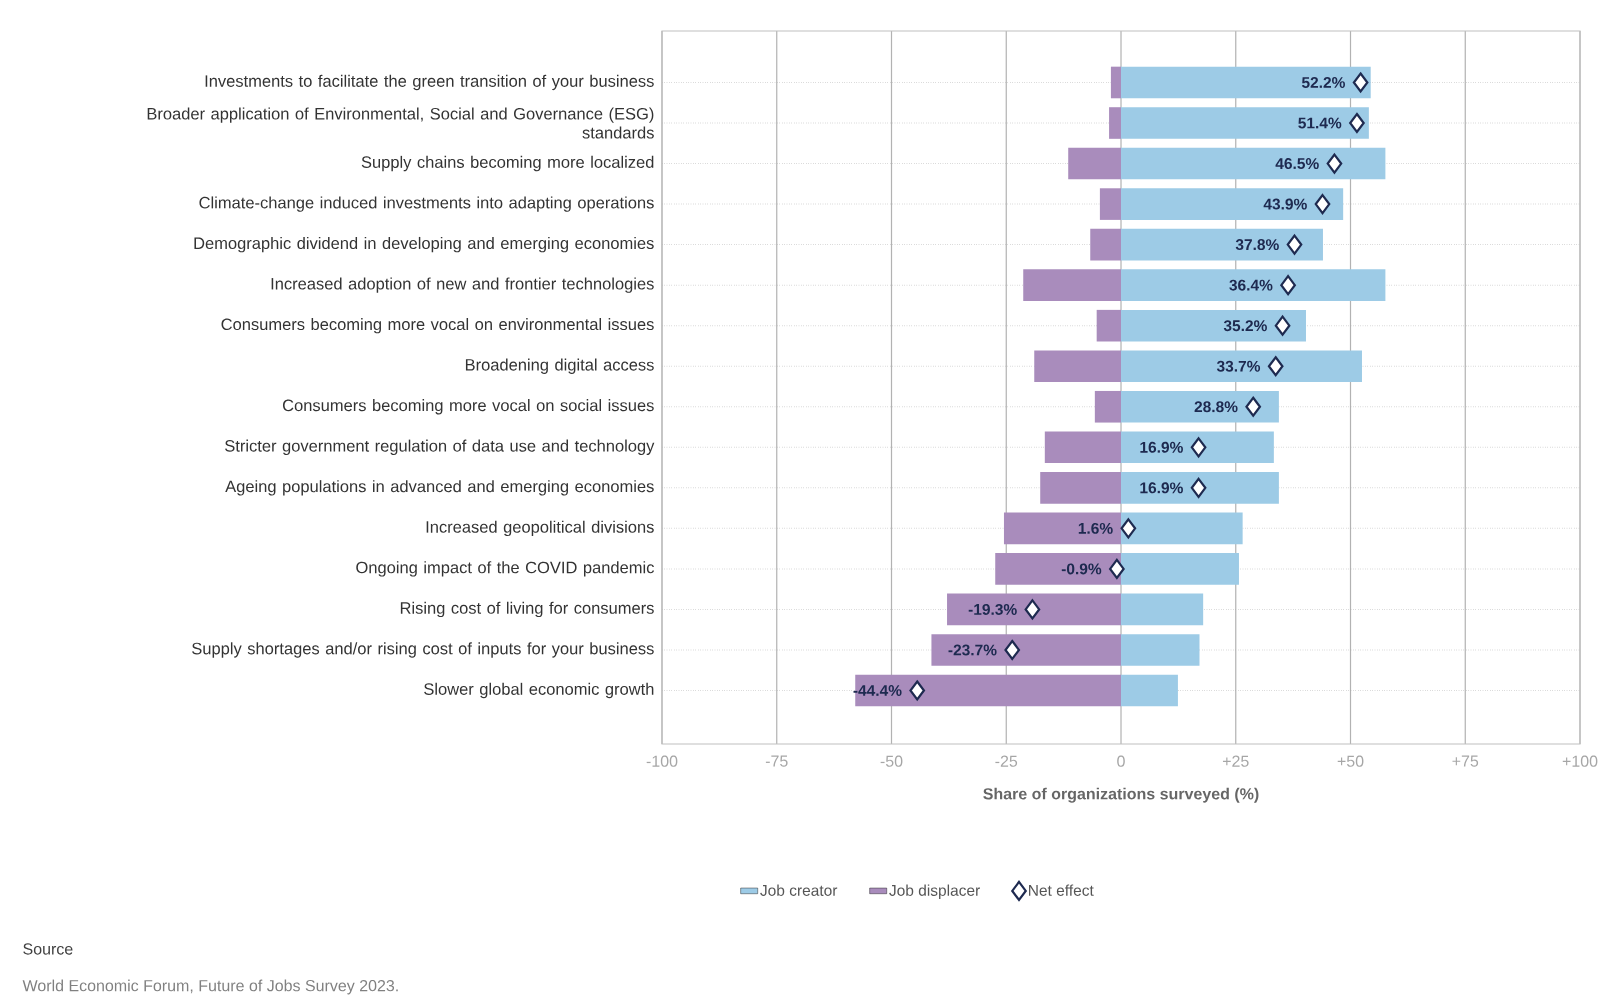 This screenshot has height=1004, width=1617. What do you see at coordinates (1465, 761) in the screenshot?
I see `x-tick-label: +75` at bounding box center [1465, 761].